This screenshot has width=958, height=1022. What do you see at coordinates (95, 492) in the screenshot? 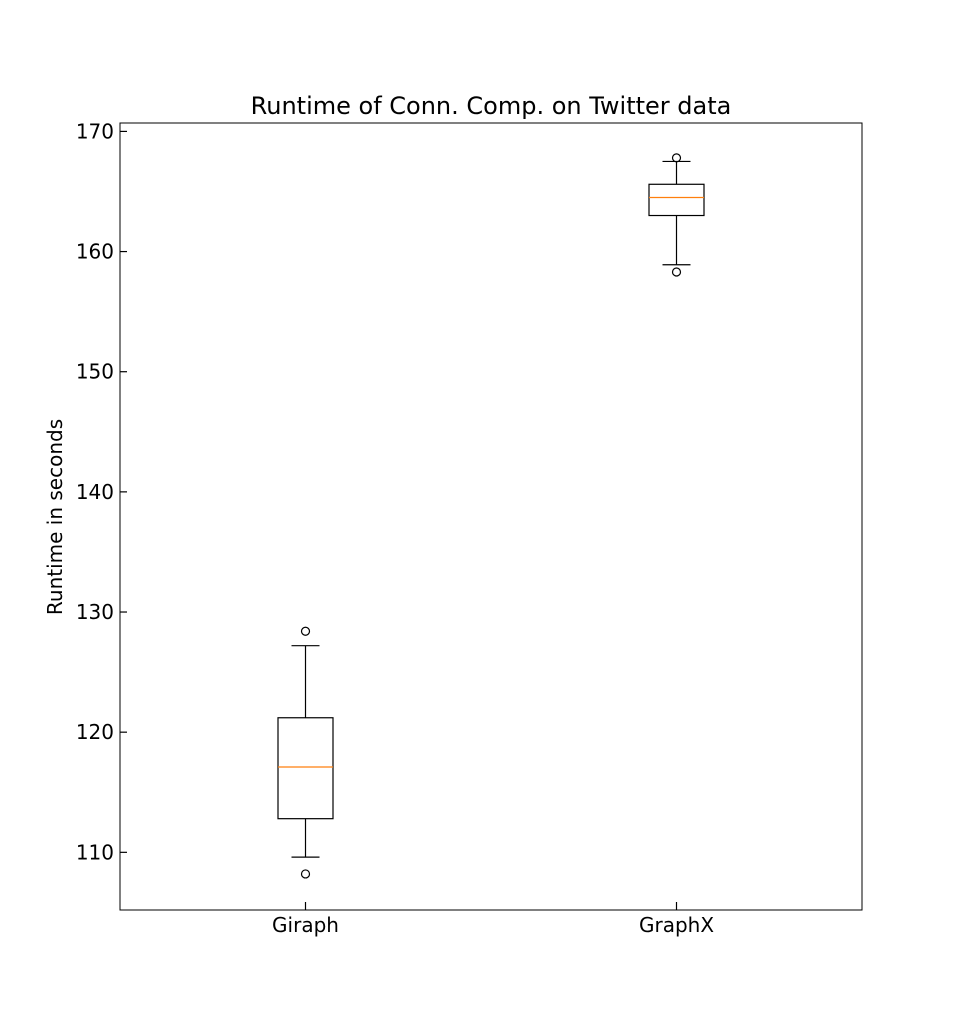
I see `y-tick-label: 140` at bounding box center [95, 492].